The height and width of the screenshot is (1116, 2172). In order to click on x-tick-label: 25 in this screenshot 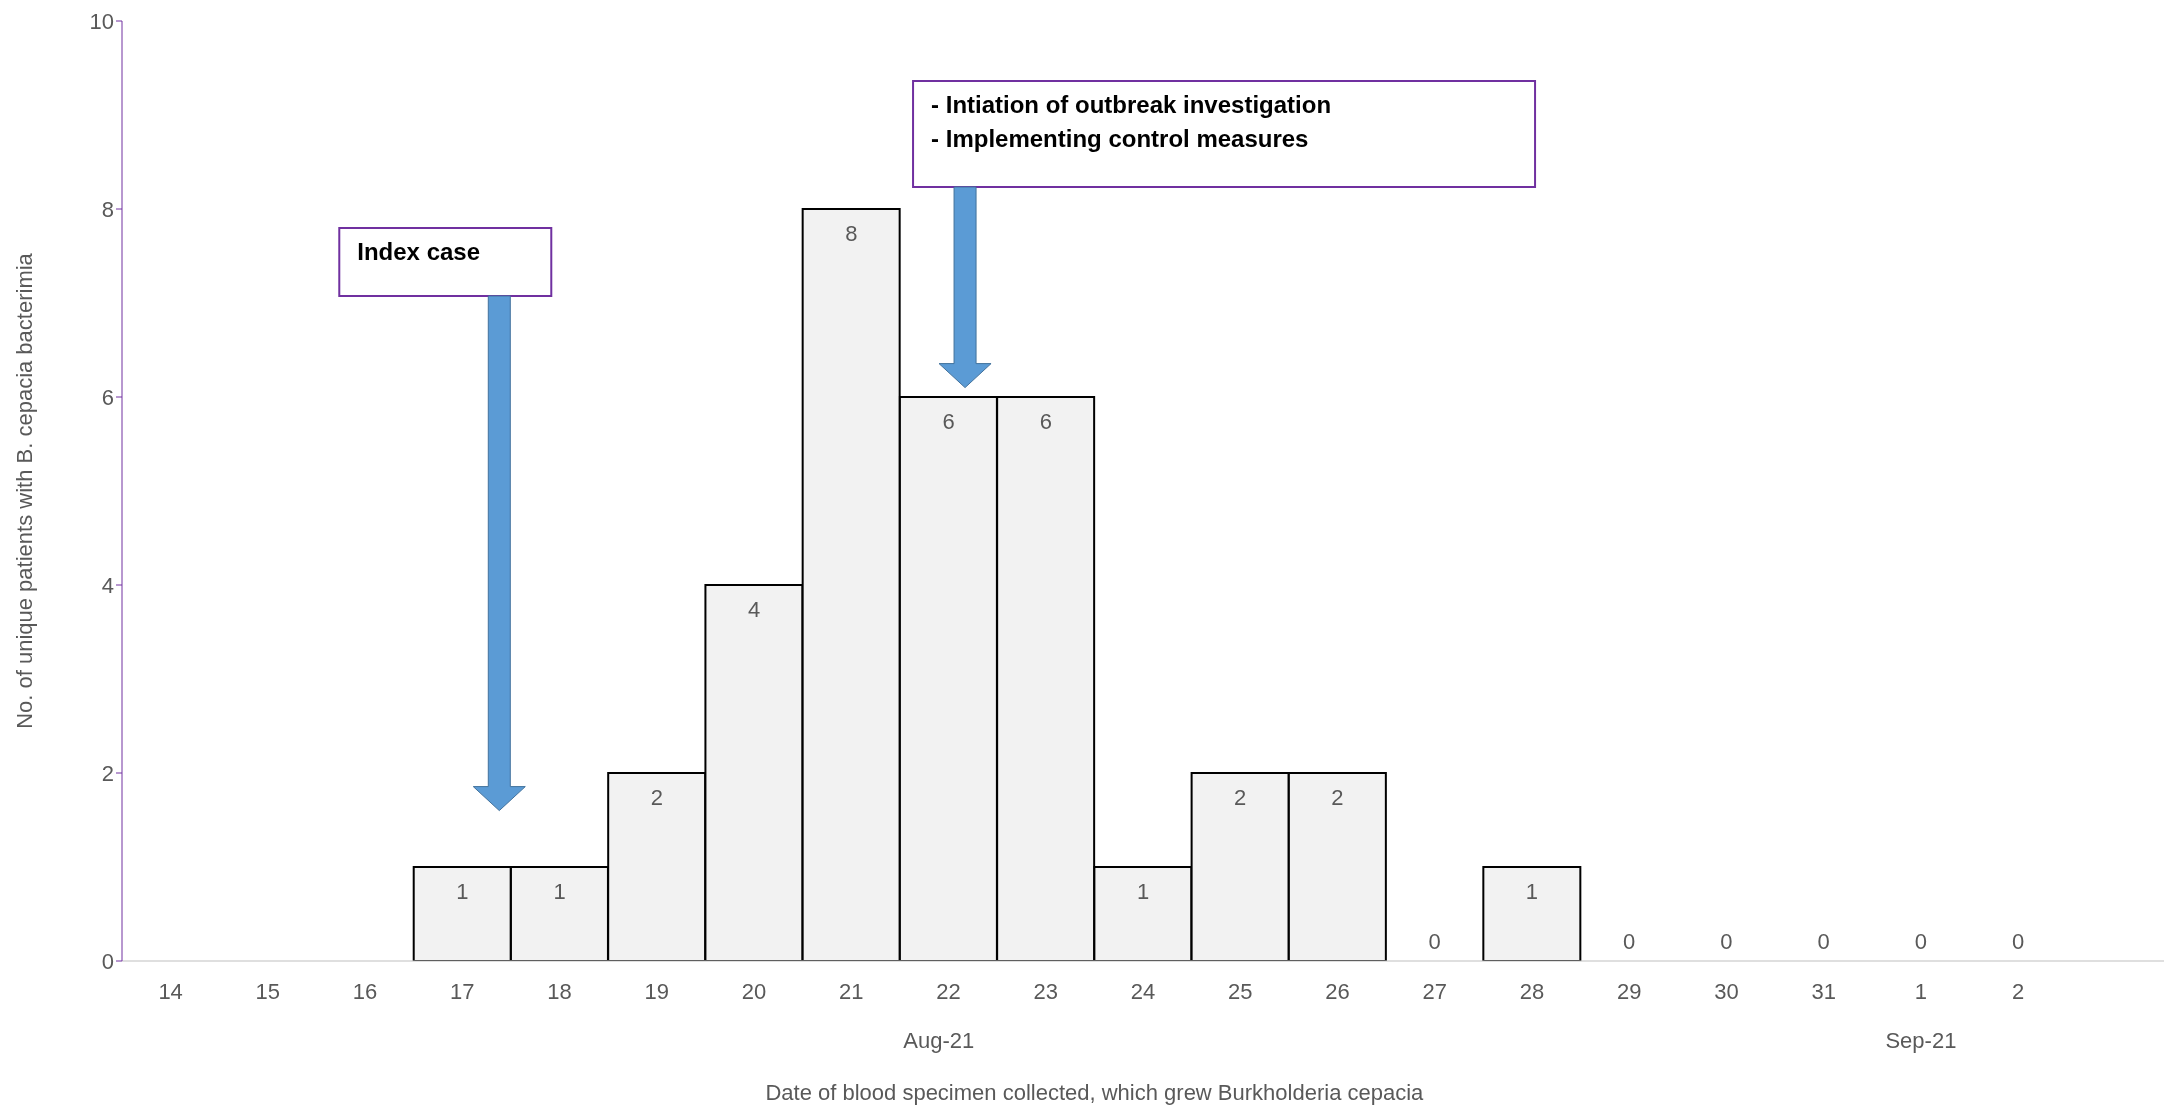, I will do `click(1240, 991)`.